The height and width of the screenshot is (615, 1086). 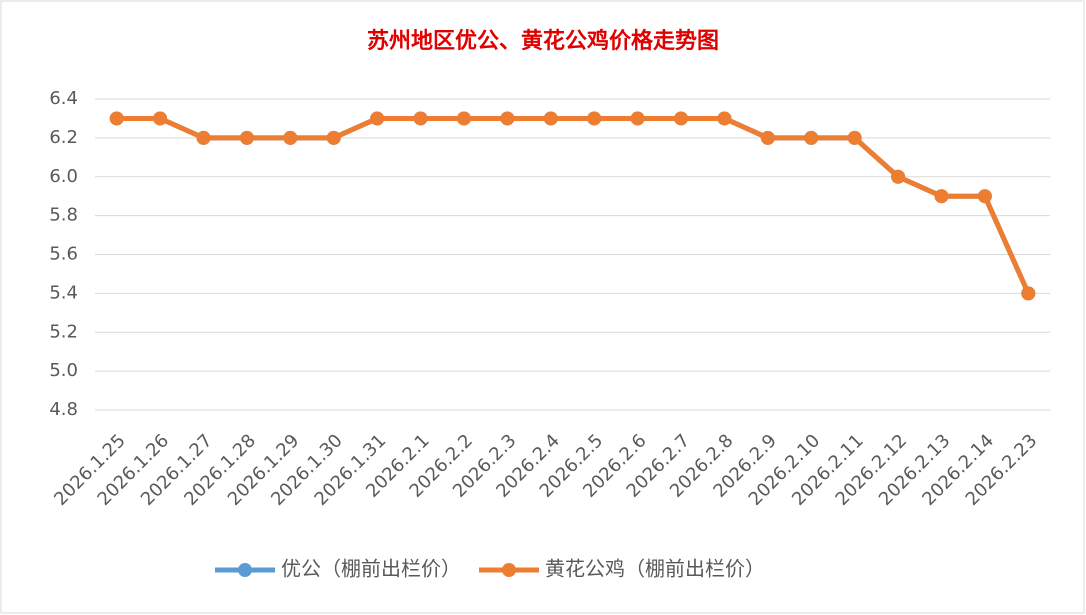 I want to click on legend-label: 黄花公鸡（棚前出栏价）, so click(x=655, y=569).